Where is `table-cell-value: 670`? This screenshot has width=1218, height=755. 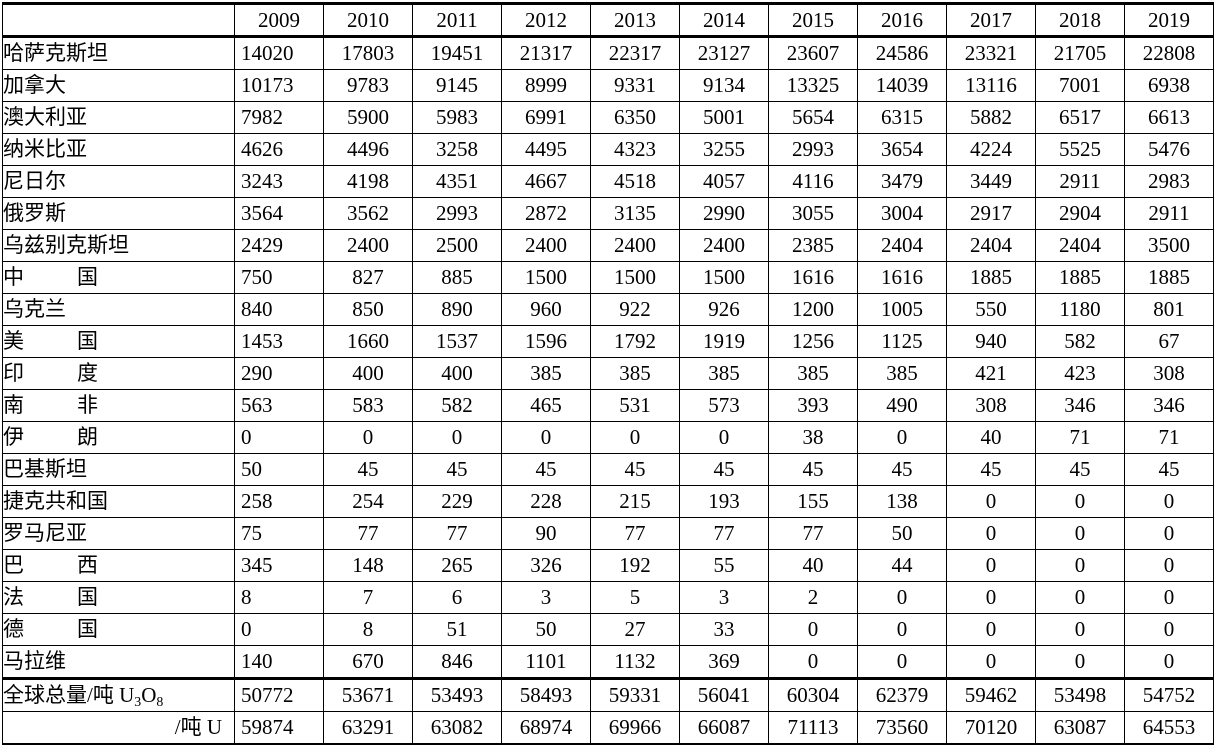
table-cell-value: 670 is located at coordinates (368, 662).